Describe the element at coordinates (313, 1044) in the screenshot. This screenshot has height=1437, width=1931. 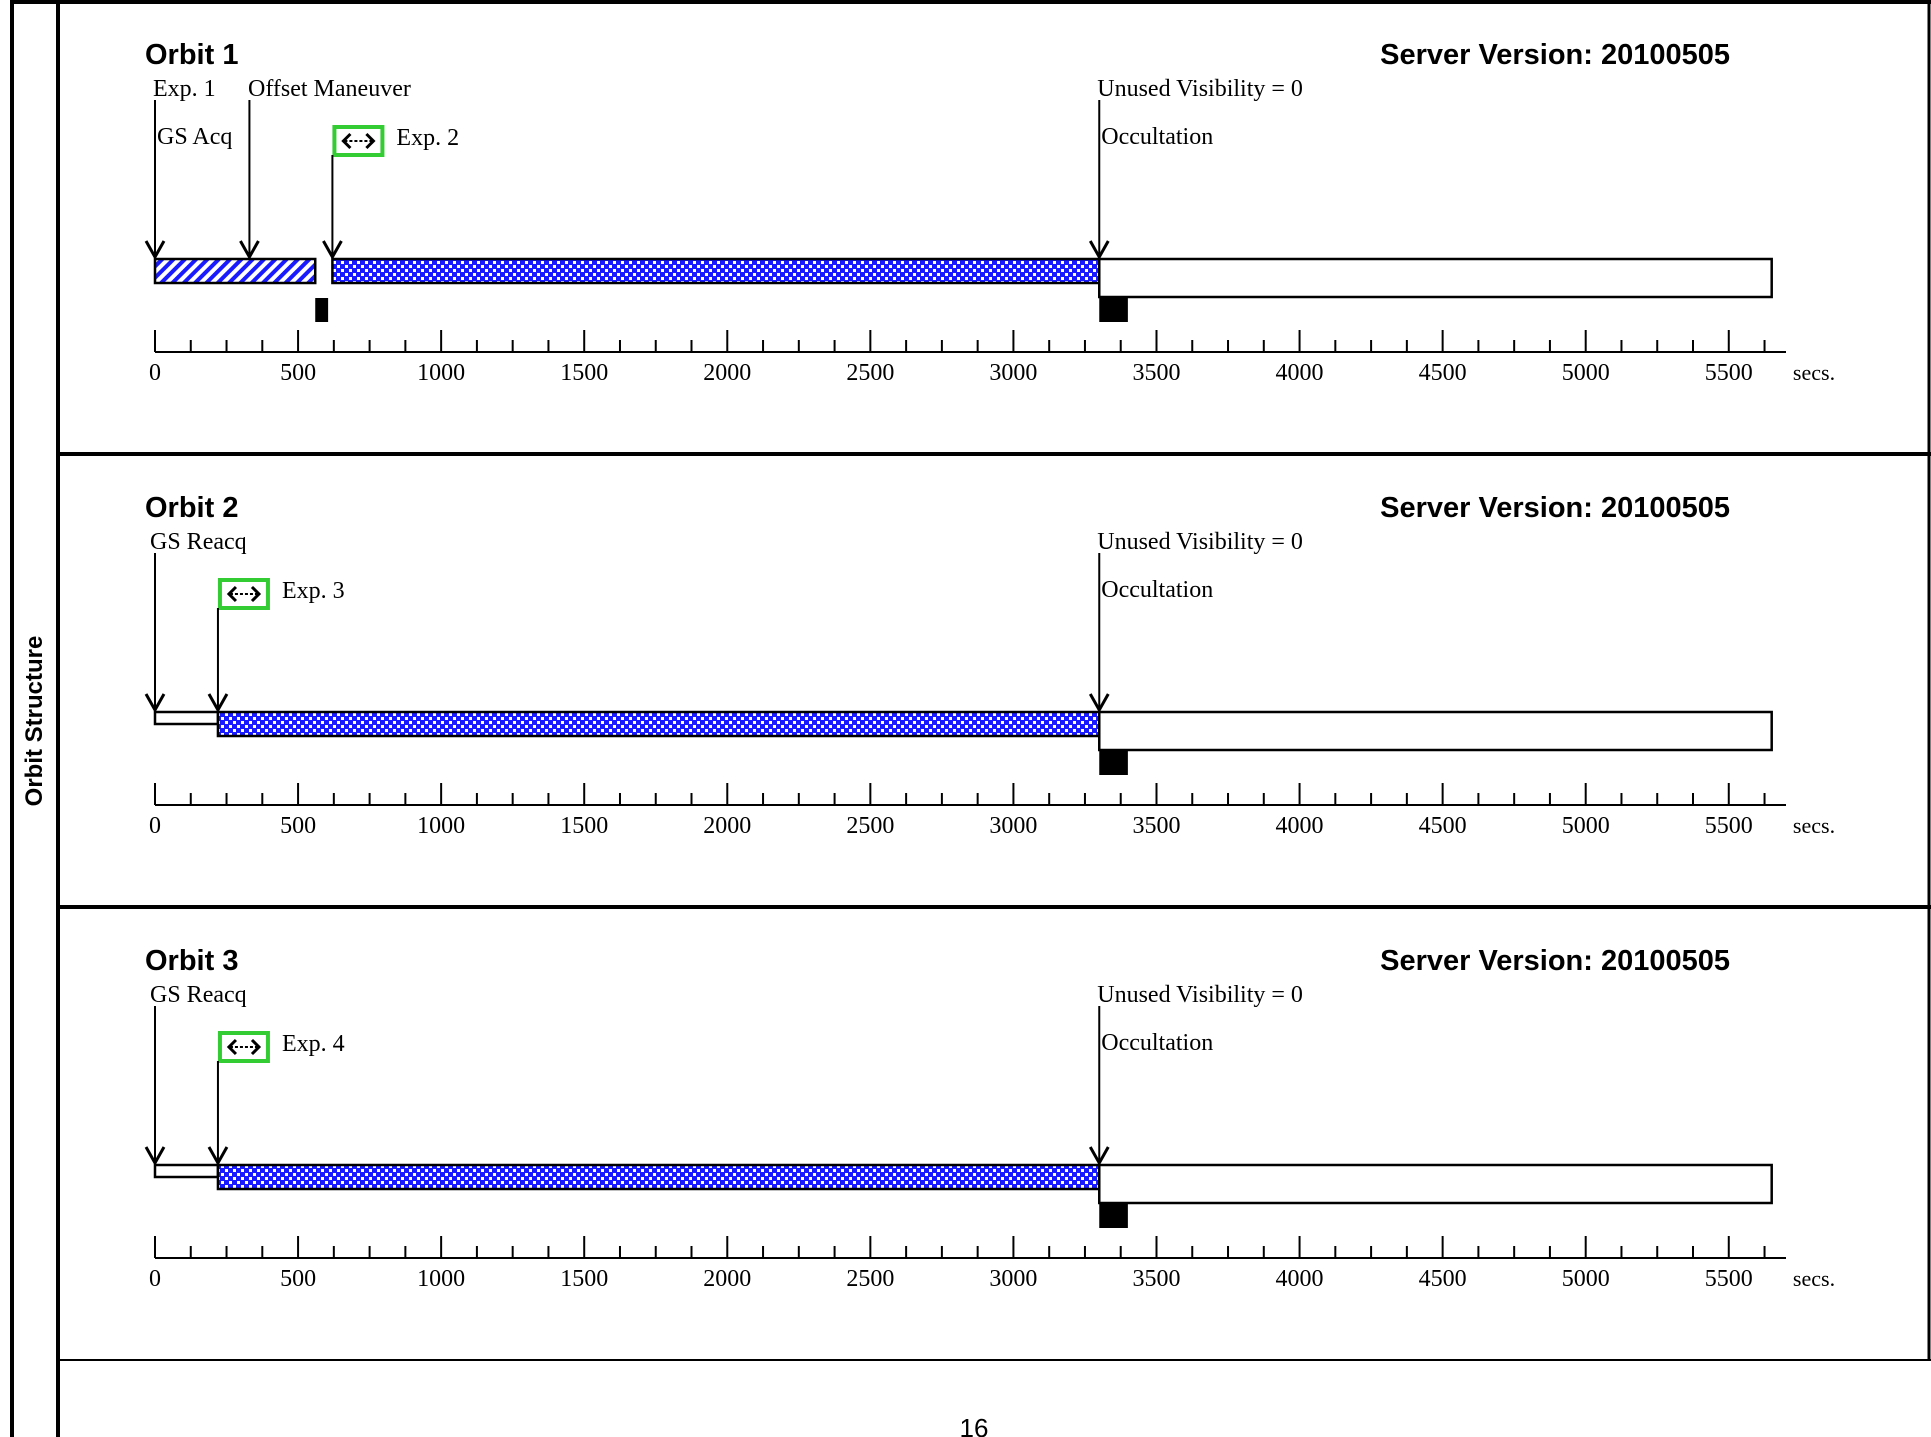
I see `exposure-label: Exp. 4` at that location.